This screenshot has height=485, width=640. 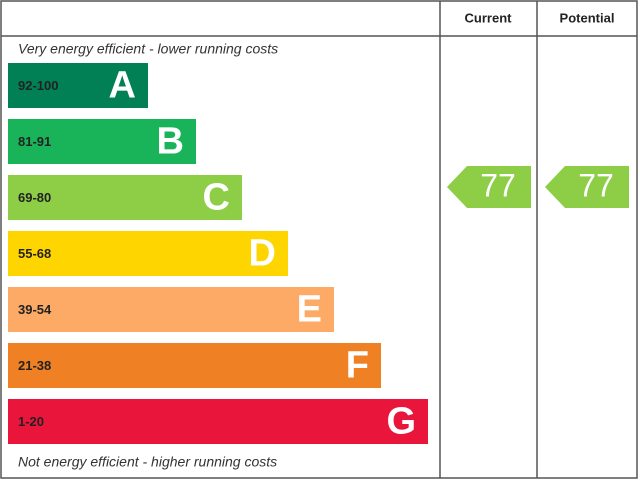 I want to click on band-range: 1-20, so click(x=31, y=421).